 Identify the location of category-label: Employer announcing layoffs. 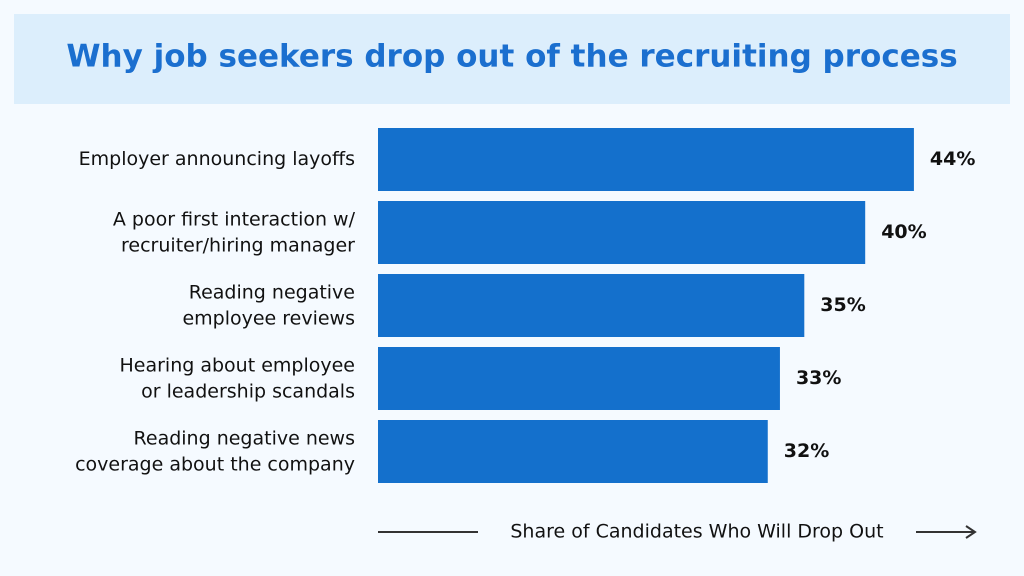
(217, 159).